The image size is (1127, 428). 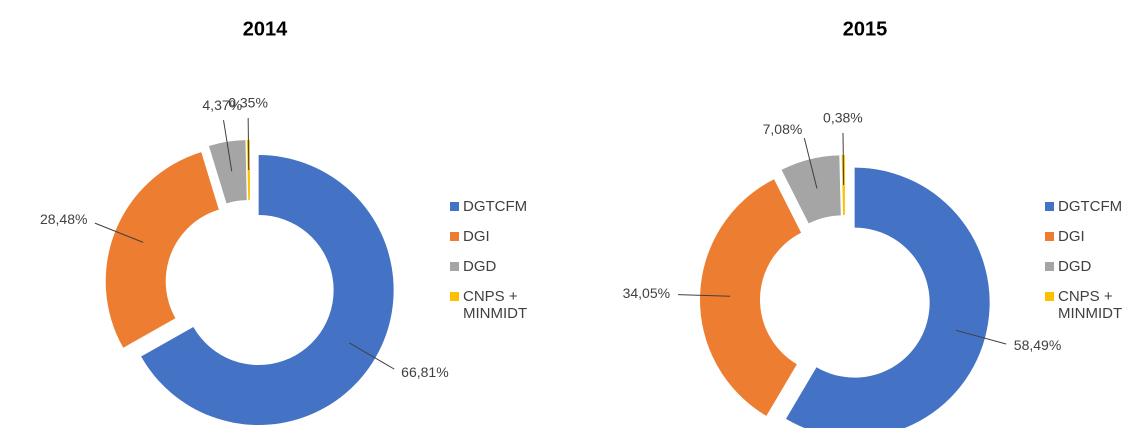 What do you see at coordinates (843, 118) in the screenshot?
I see `data-label: 0,38%` at bounding box center [843, 118].